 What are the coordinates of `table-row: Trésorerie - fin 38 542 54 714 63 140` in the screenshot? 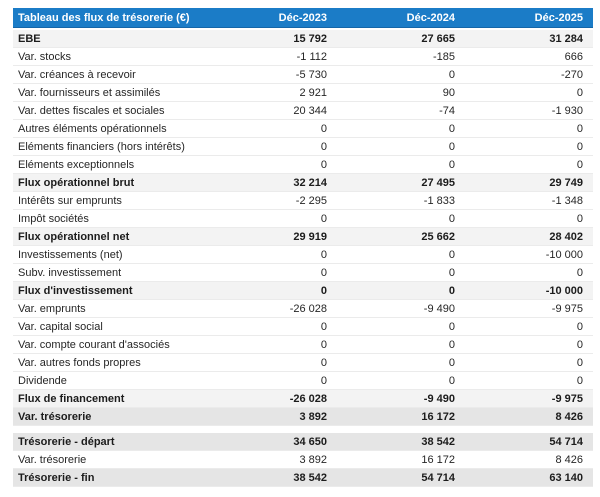 It's located at (303, 478).